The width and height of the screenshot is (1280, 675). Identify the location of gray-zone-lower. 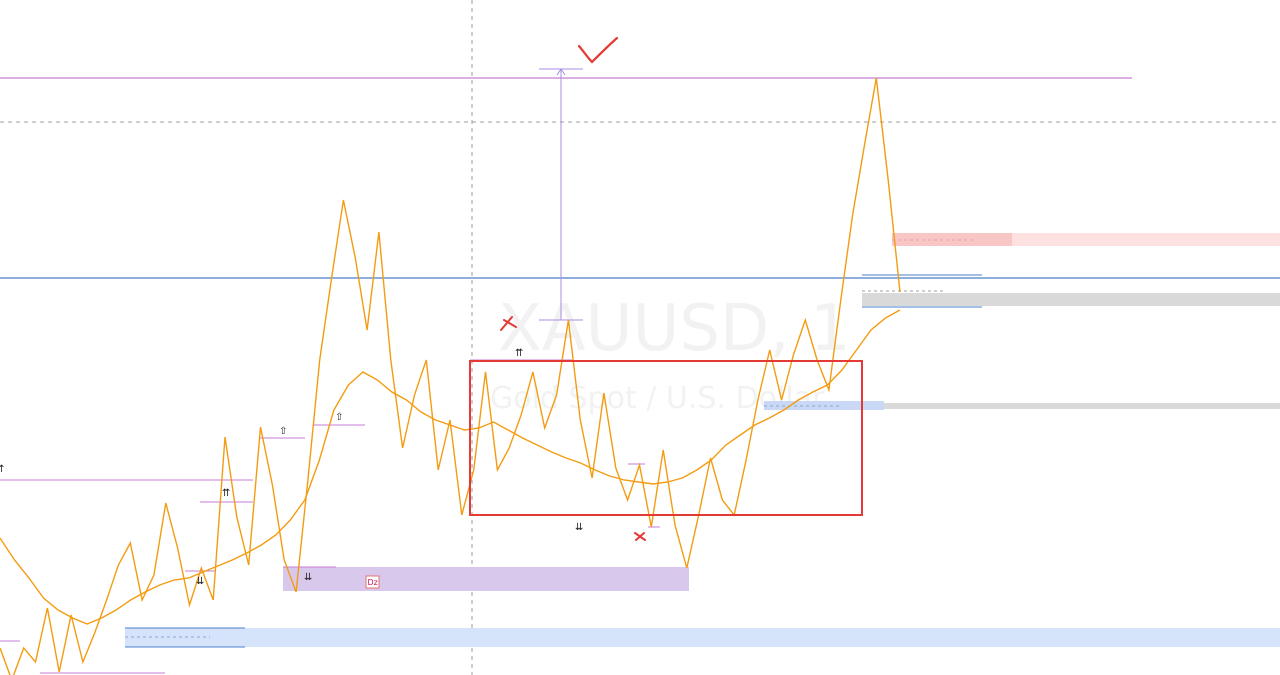
(1022, 406).